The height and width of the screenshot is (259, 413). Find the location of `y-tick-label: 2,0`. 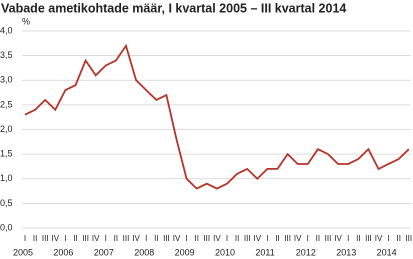

y-tick-label: 2,0 is located at coordinates (6, 129).